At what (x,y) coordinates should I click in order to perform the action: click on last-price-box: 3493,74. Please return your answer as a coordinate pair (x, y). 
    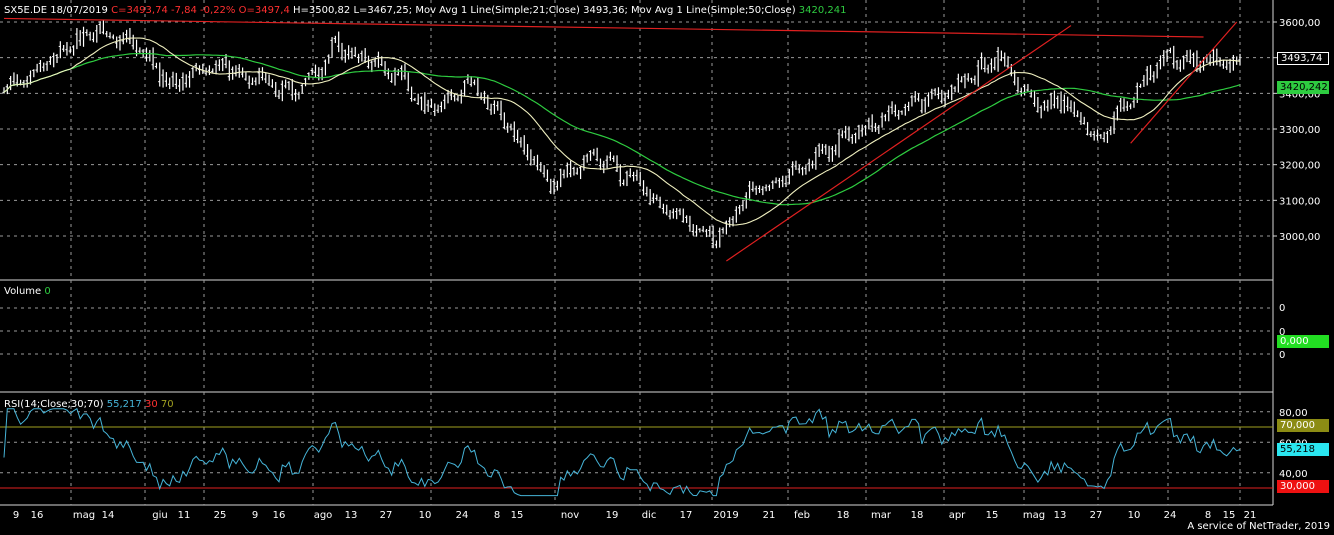
    Looking at the image, I should click on (1303, 58).